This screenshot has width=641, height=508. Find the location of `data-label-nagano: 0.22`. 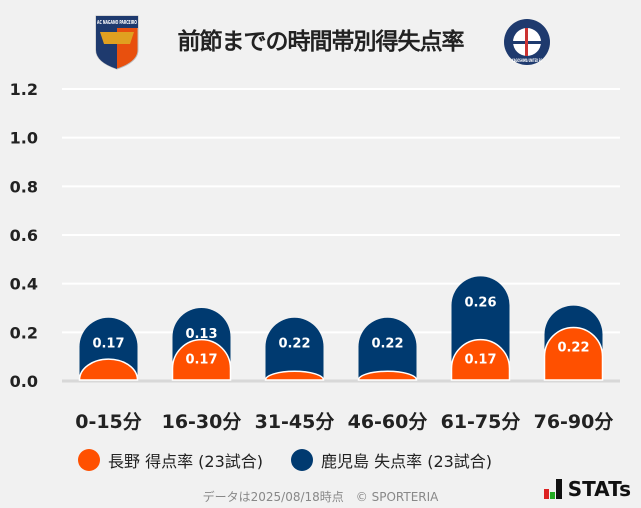

data-label-nagano: 0.22 is located at coordinates (573, 347).